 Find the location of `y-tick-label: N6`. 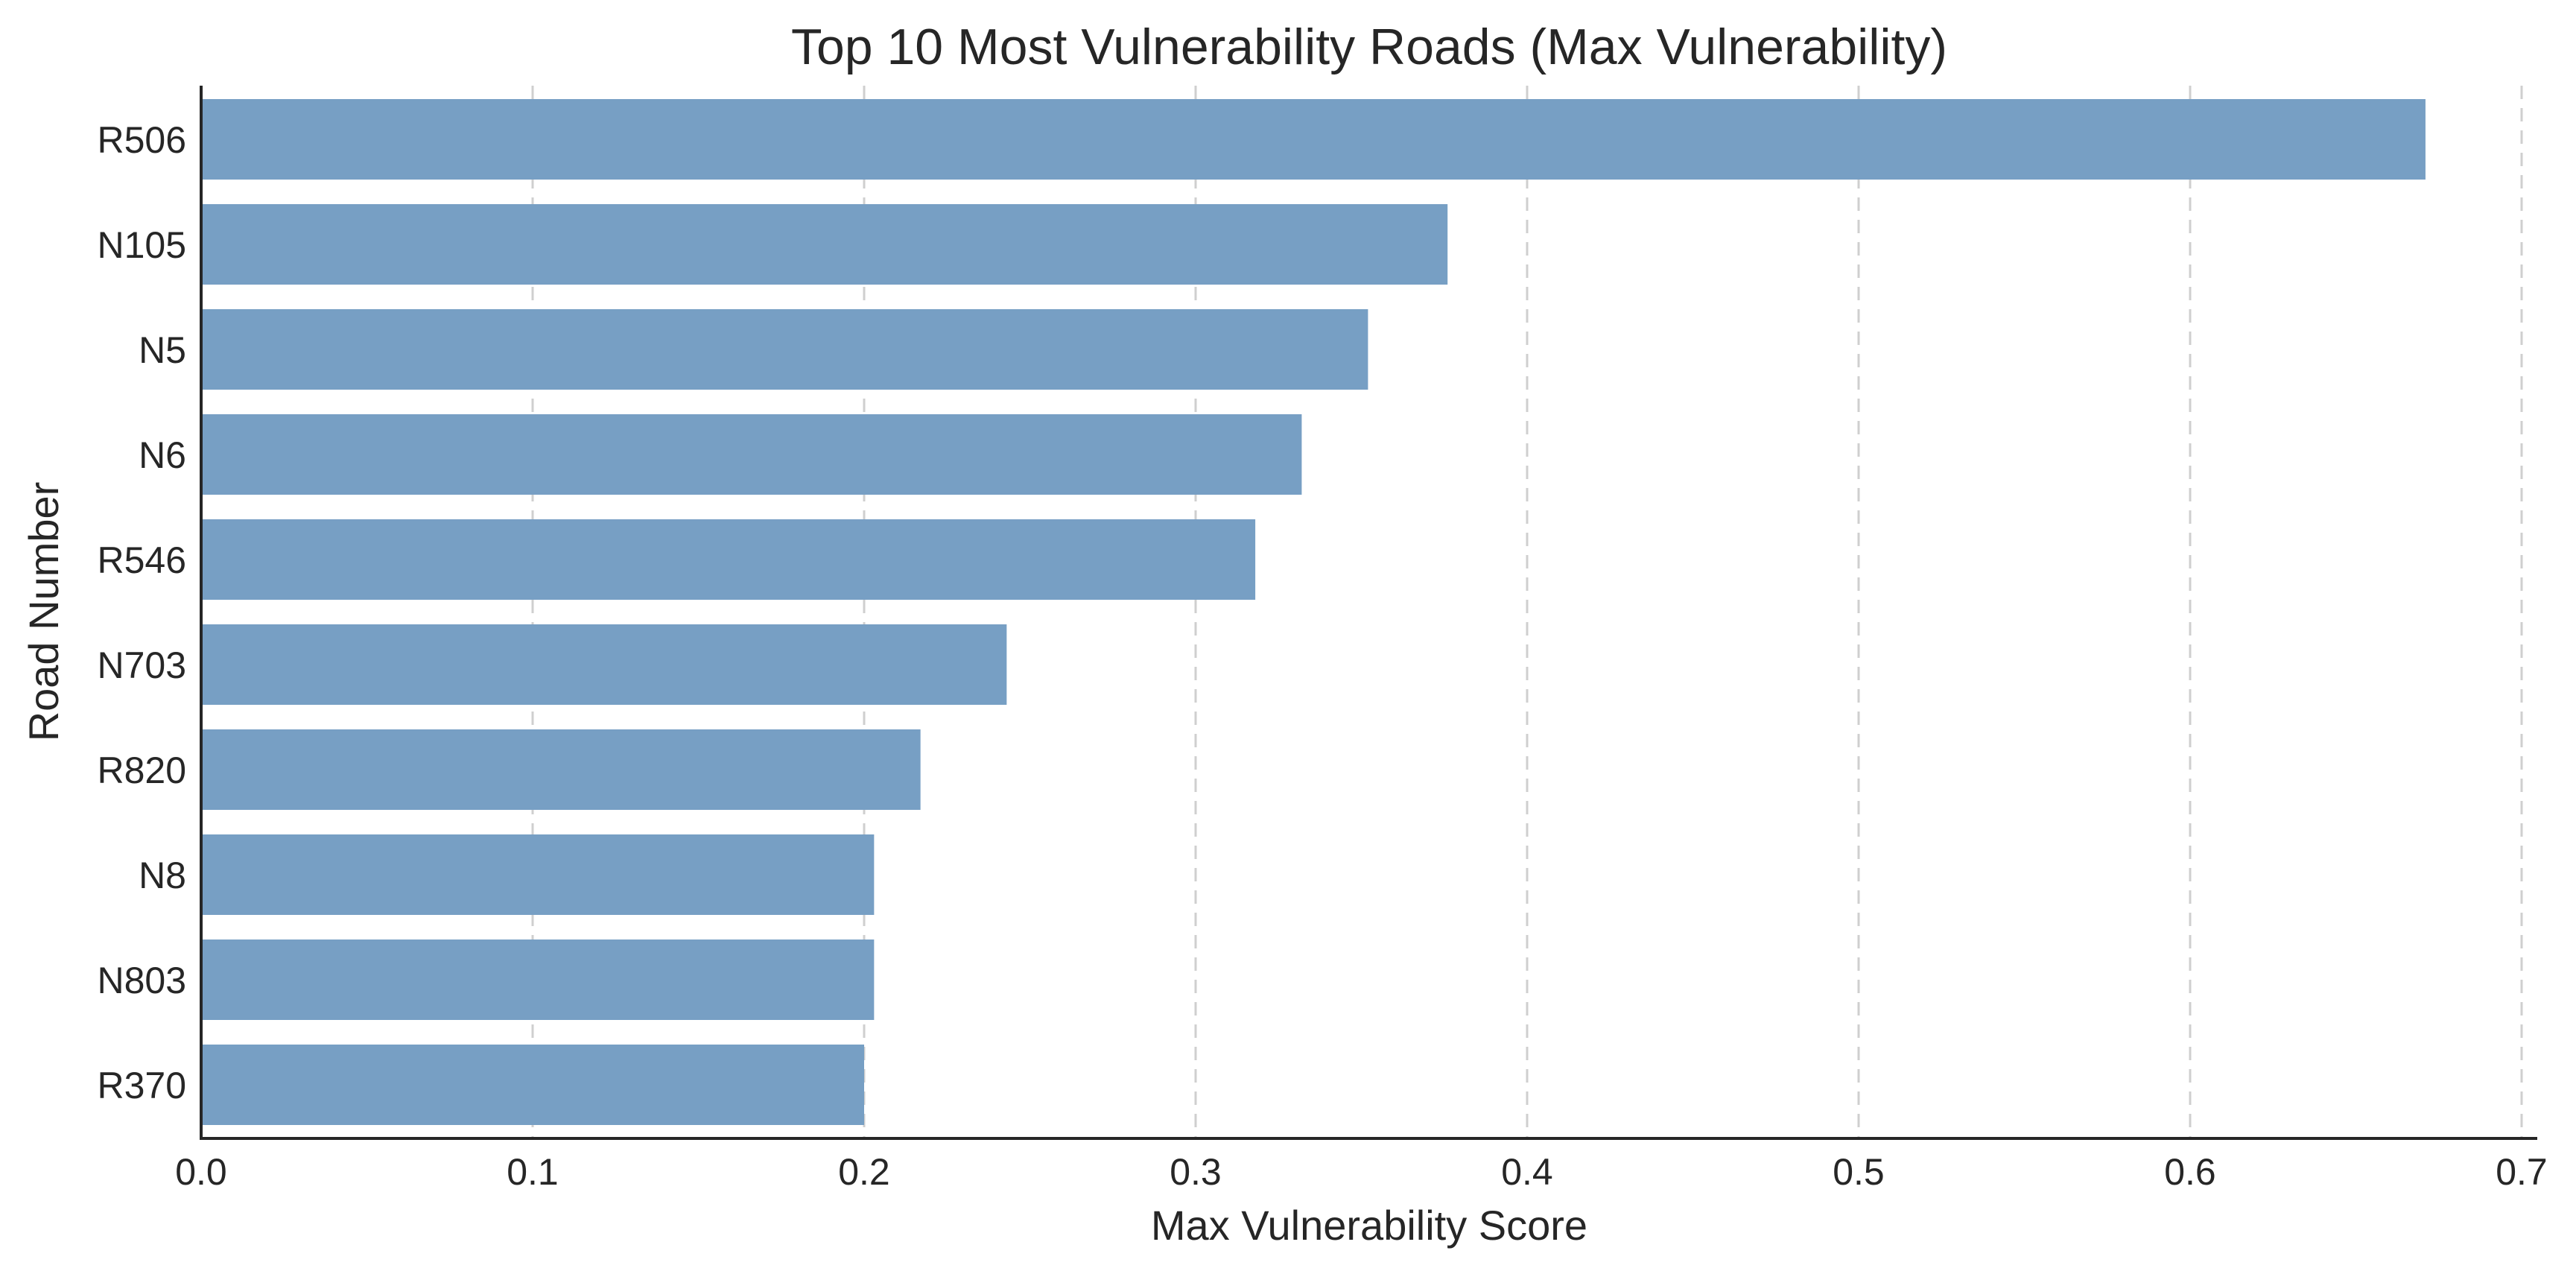

y-tick-label: N6 is located at coordinates (163, 455).